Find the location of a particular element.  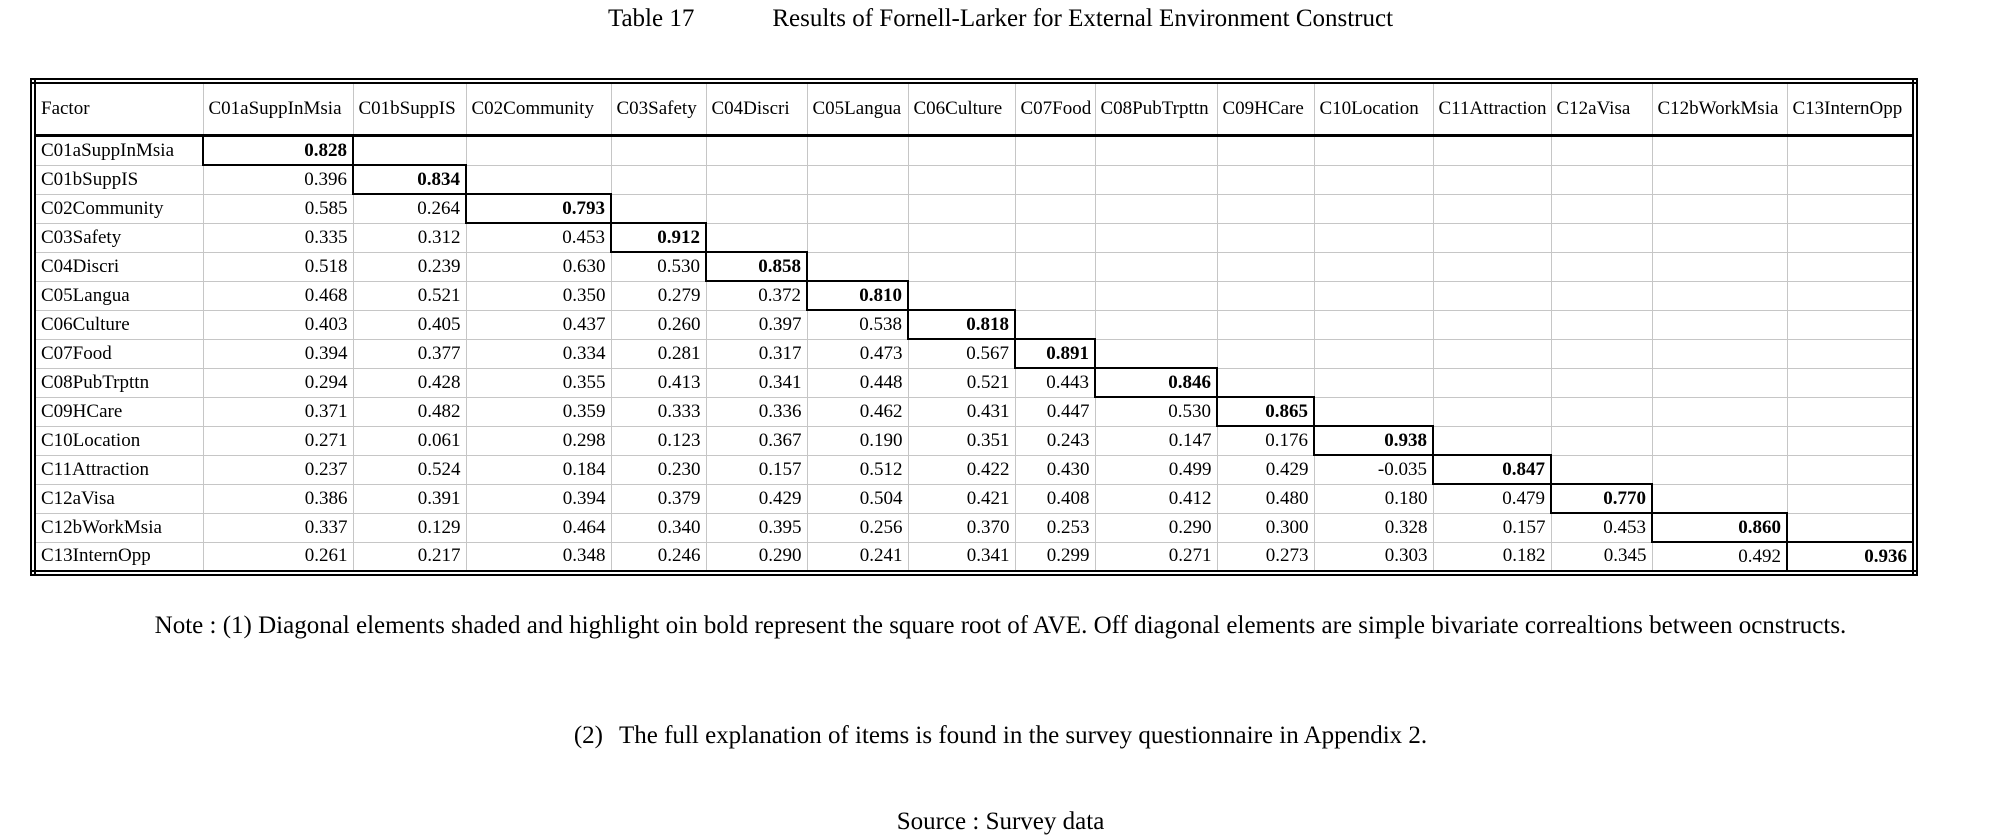

value-cell: 0.123 is located at coordinates (658, 440).